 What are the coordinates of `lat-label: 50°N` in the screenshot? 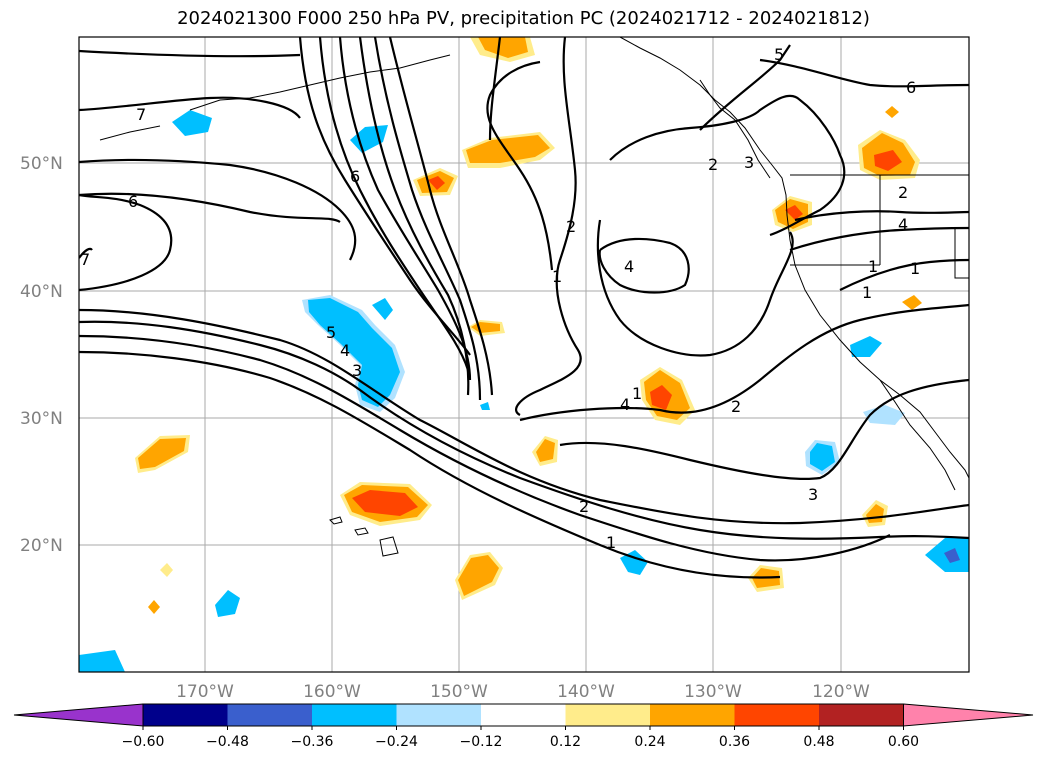 It's located at (41, 164).